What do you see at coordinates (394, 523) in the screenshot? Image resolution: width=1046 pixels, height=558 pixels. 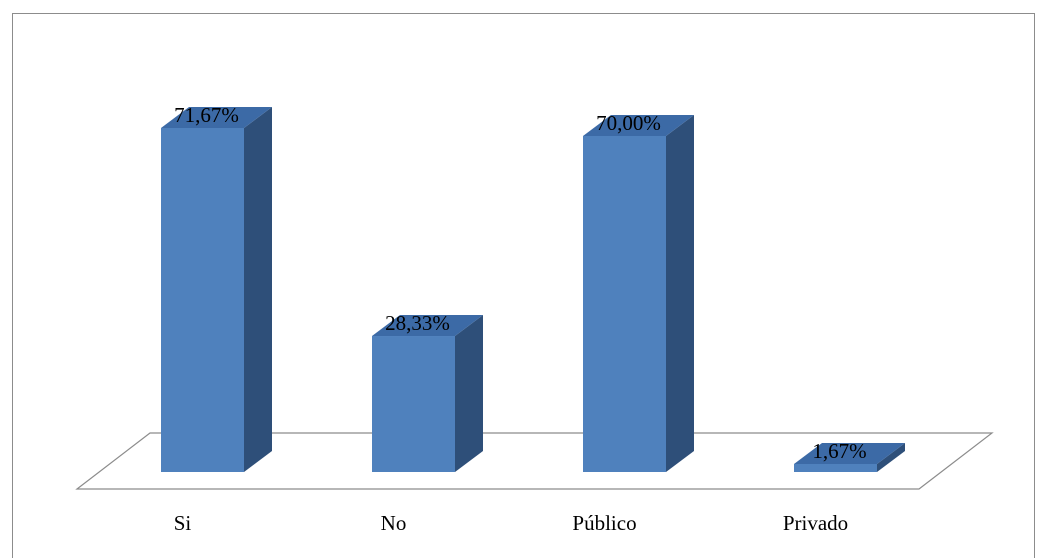 I see `category-label: No` at bounding box center [394, 523].